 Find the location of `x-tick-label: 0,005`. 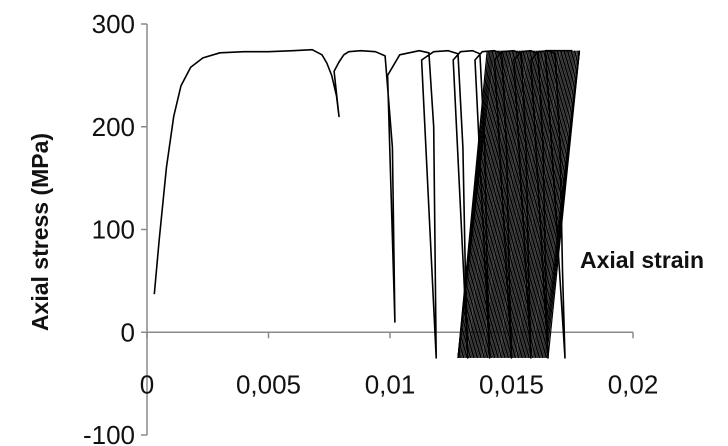

x-tick-label: 0,005 is located at coordinates (268, 384).